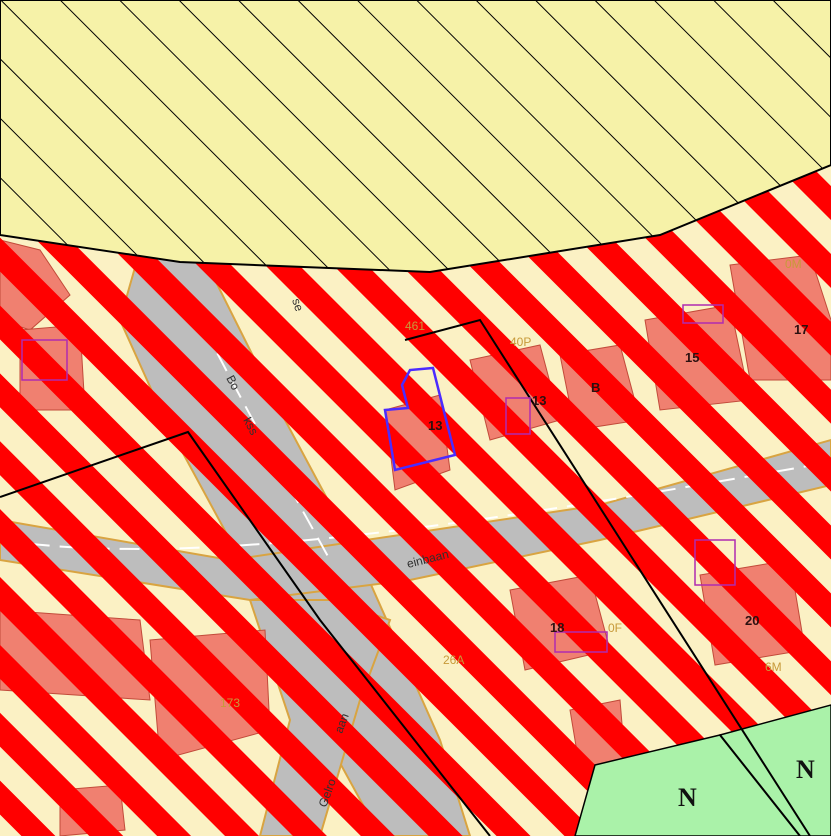  What do you see at coordinates (752, 620) in the screenshot?
I see `house-number: 20` at bounding box center [752, 620].